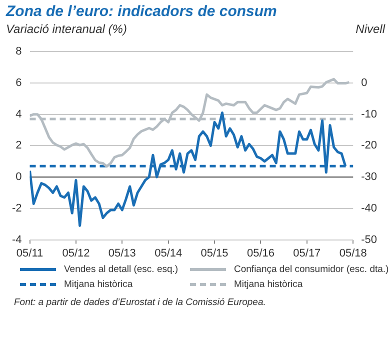 The image size is (391, 338). I want to click on text: Font: a partir de dades d’Eurostat i de la Comissió Europea., so click(140, 302).